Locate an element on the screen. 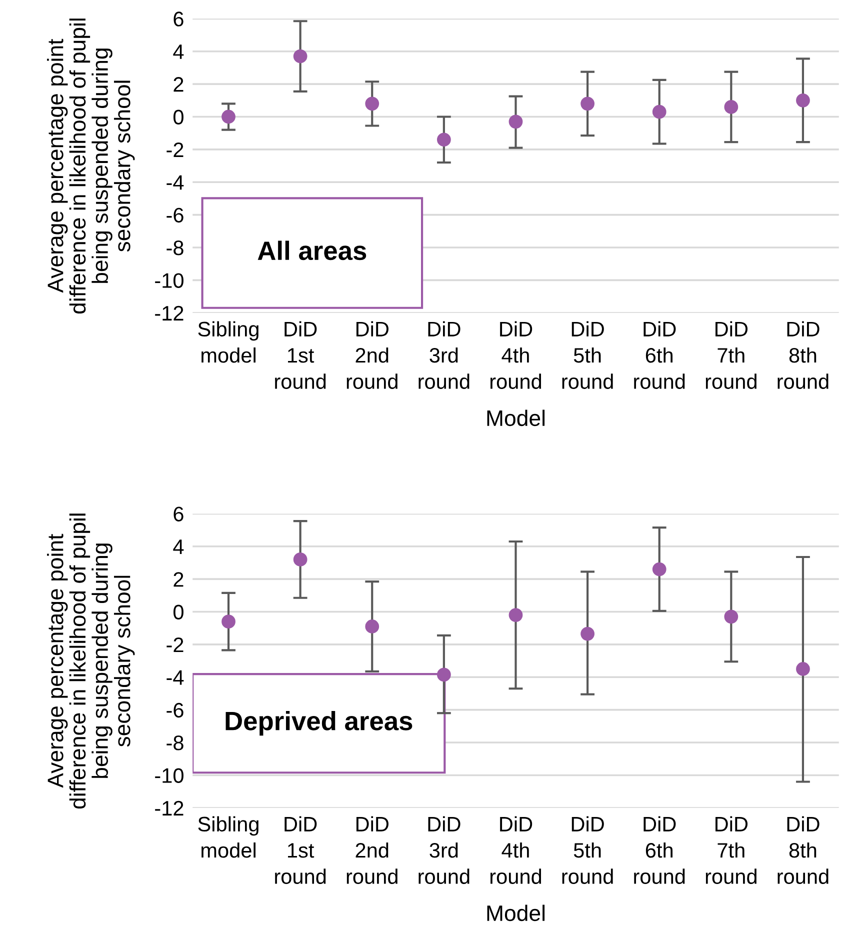 The height and width of the screenshot is (934, 856). annotation: Deprived areas is located at coordinates (319, 723).